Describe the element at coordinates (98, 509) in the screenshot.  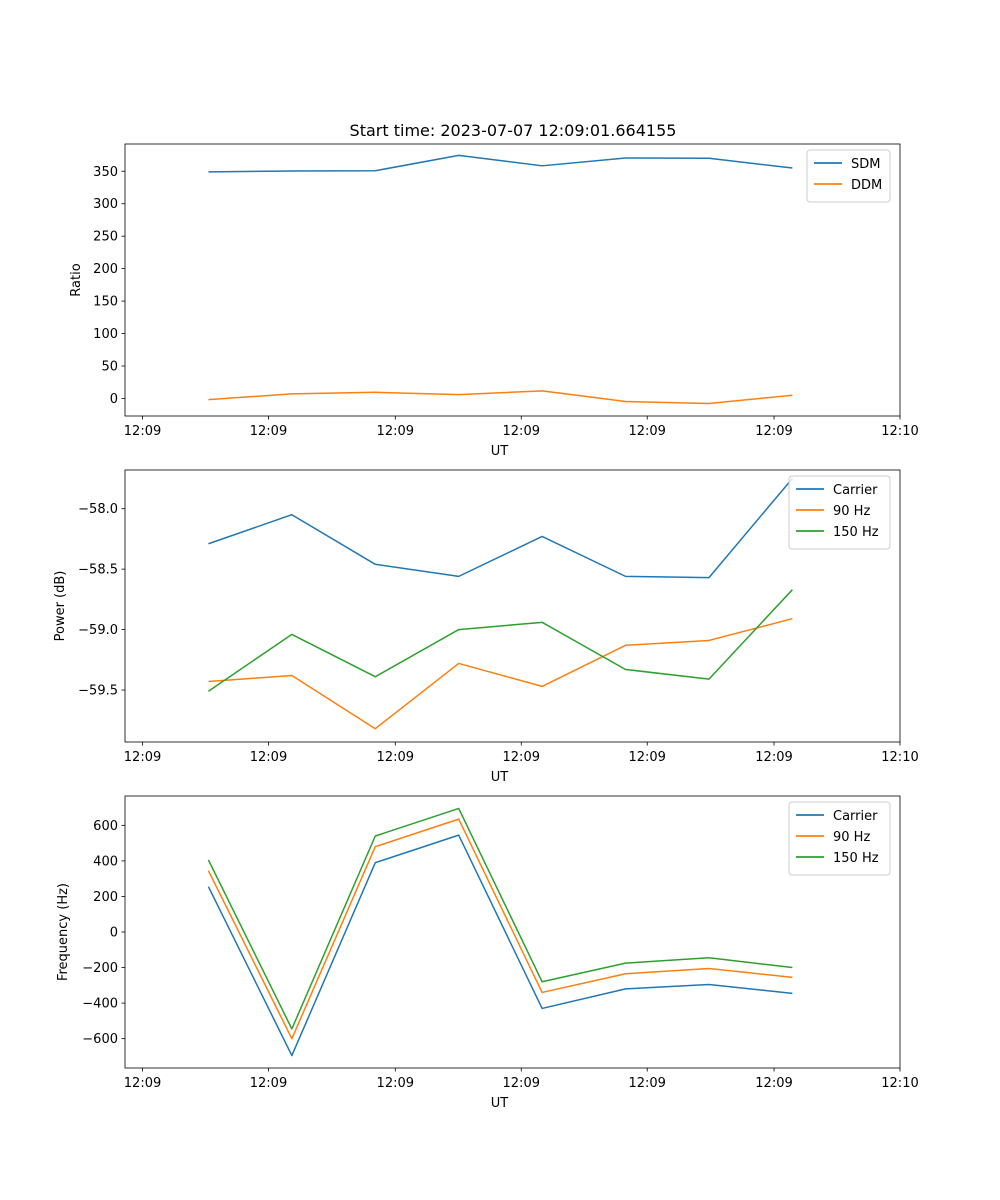
I see `y-tick-label: −58.0` at that location.